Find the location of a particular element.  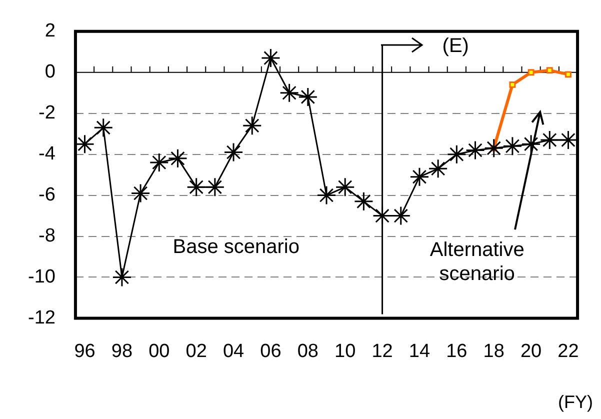

x-tick-label: 16 is located at coordinates (457, 351).